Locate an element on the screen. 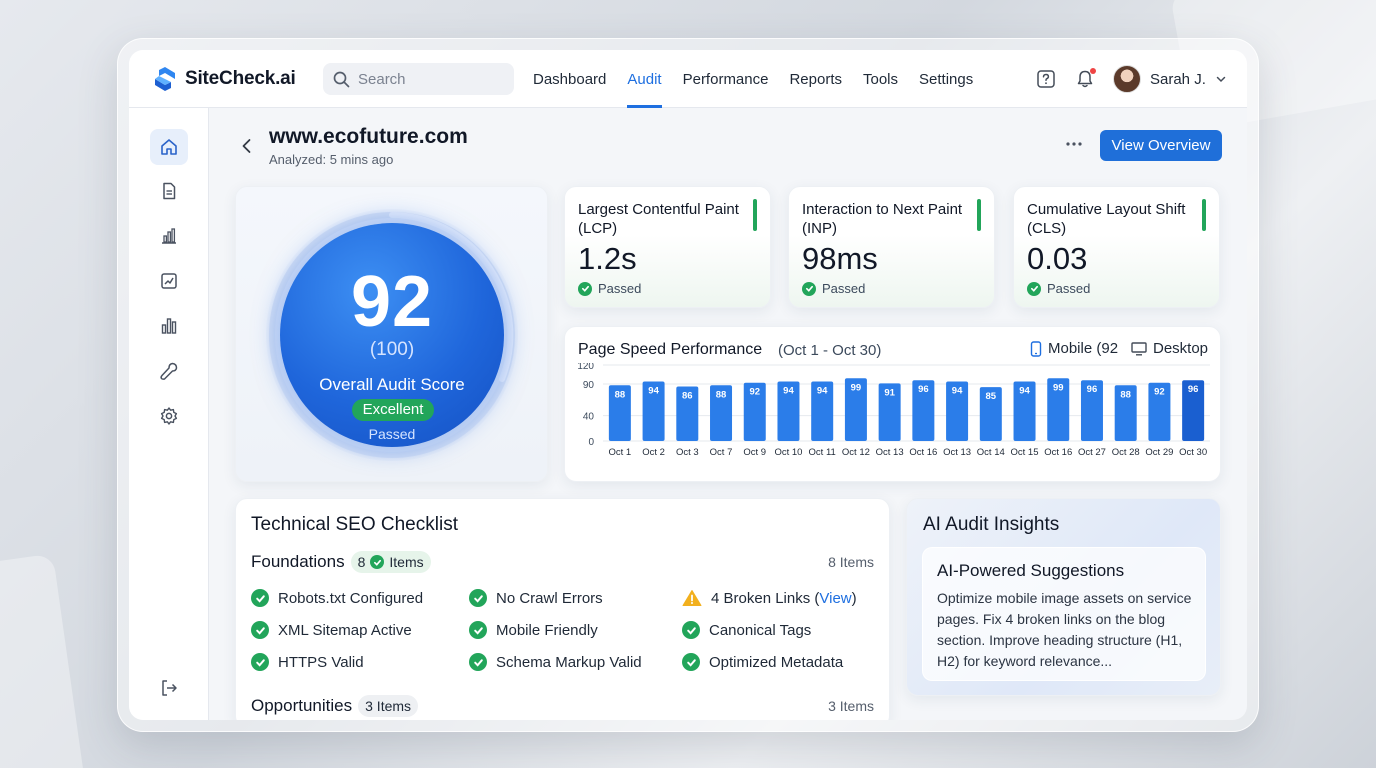 This screenshot has height=768, width=1376. x-tick-label: Oct 29 is located at coordinates (1159, 452).